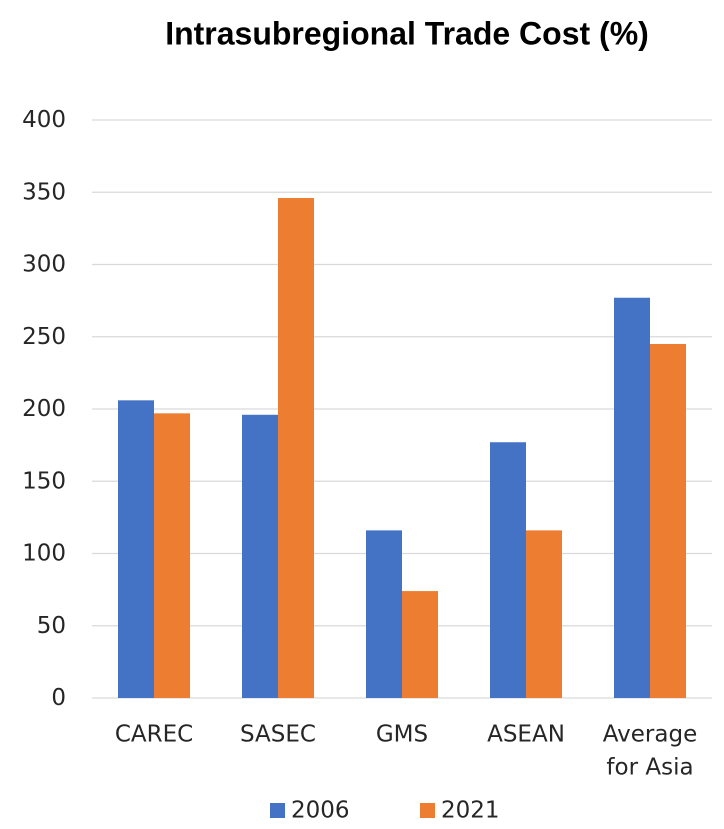  I want to click on x-category-label: ASEAN, so click(526, 735).